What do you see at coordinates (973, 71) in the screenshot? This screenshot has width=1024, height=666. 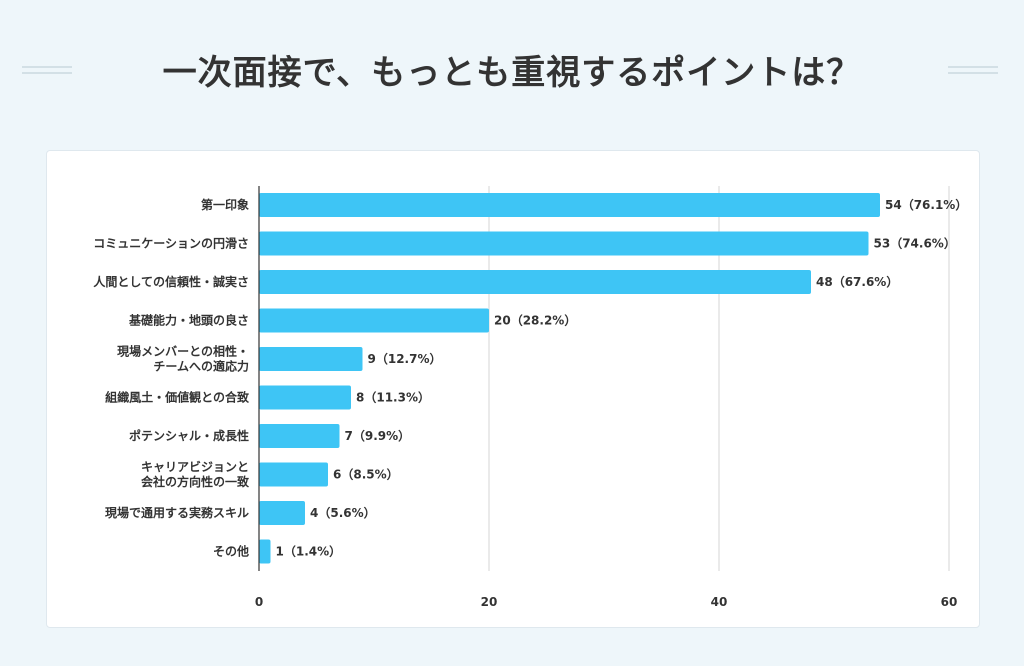 I see `title-decoration-right` at bounding box center [973, 71].